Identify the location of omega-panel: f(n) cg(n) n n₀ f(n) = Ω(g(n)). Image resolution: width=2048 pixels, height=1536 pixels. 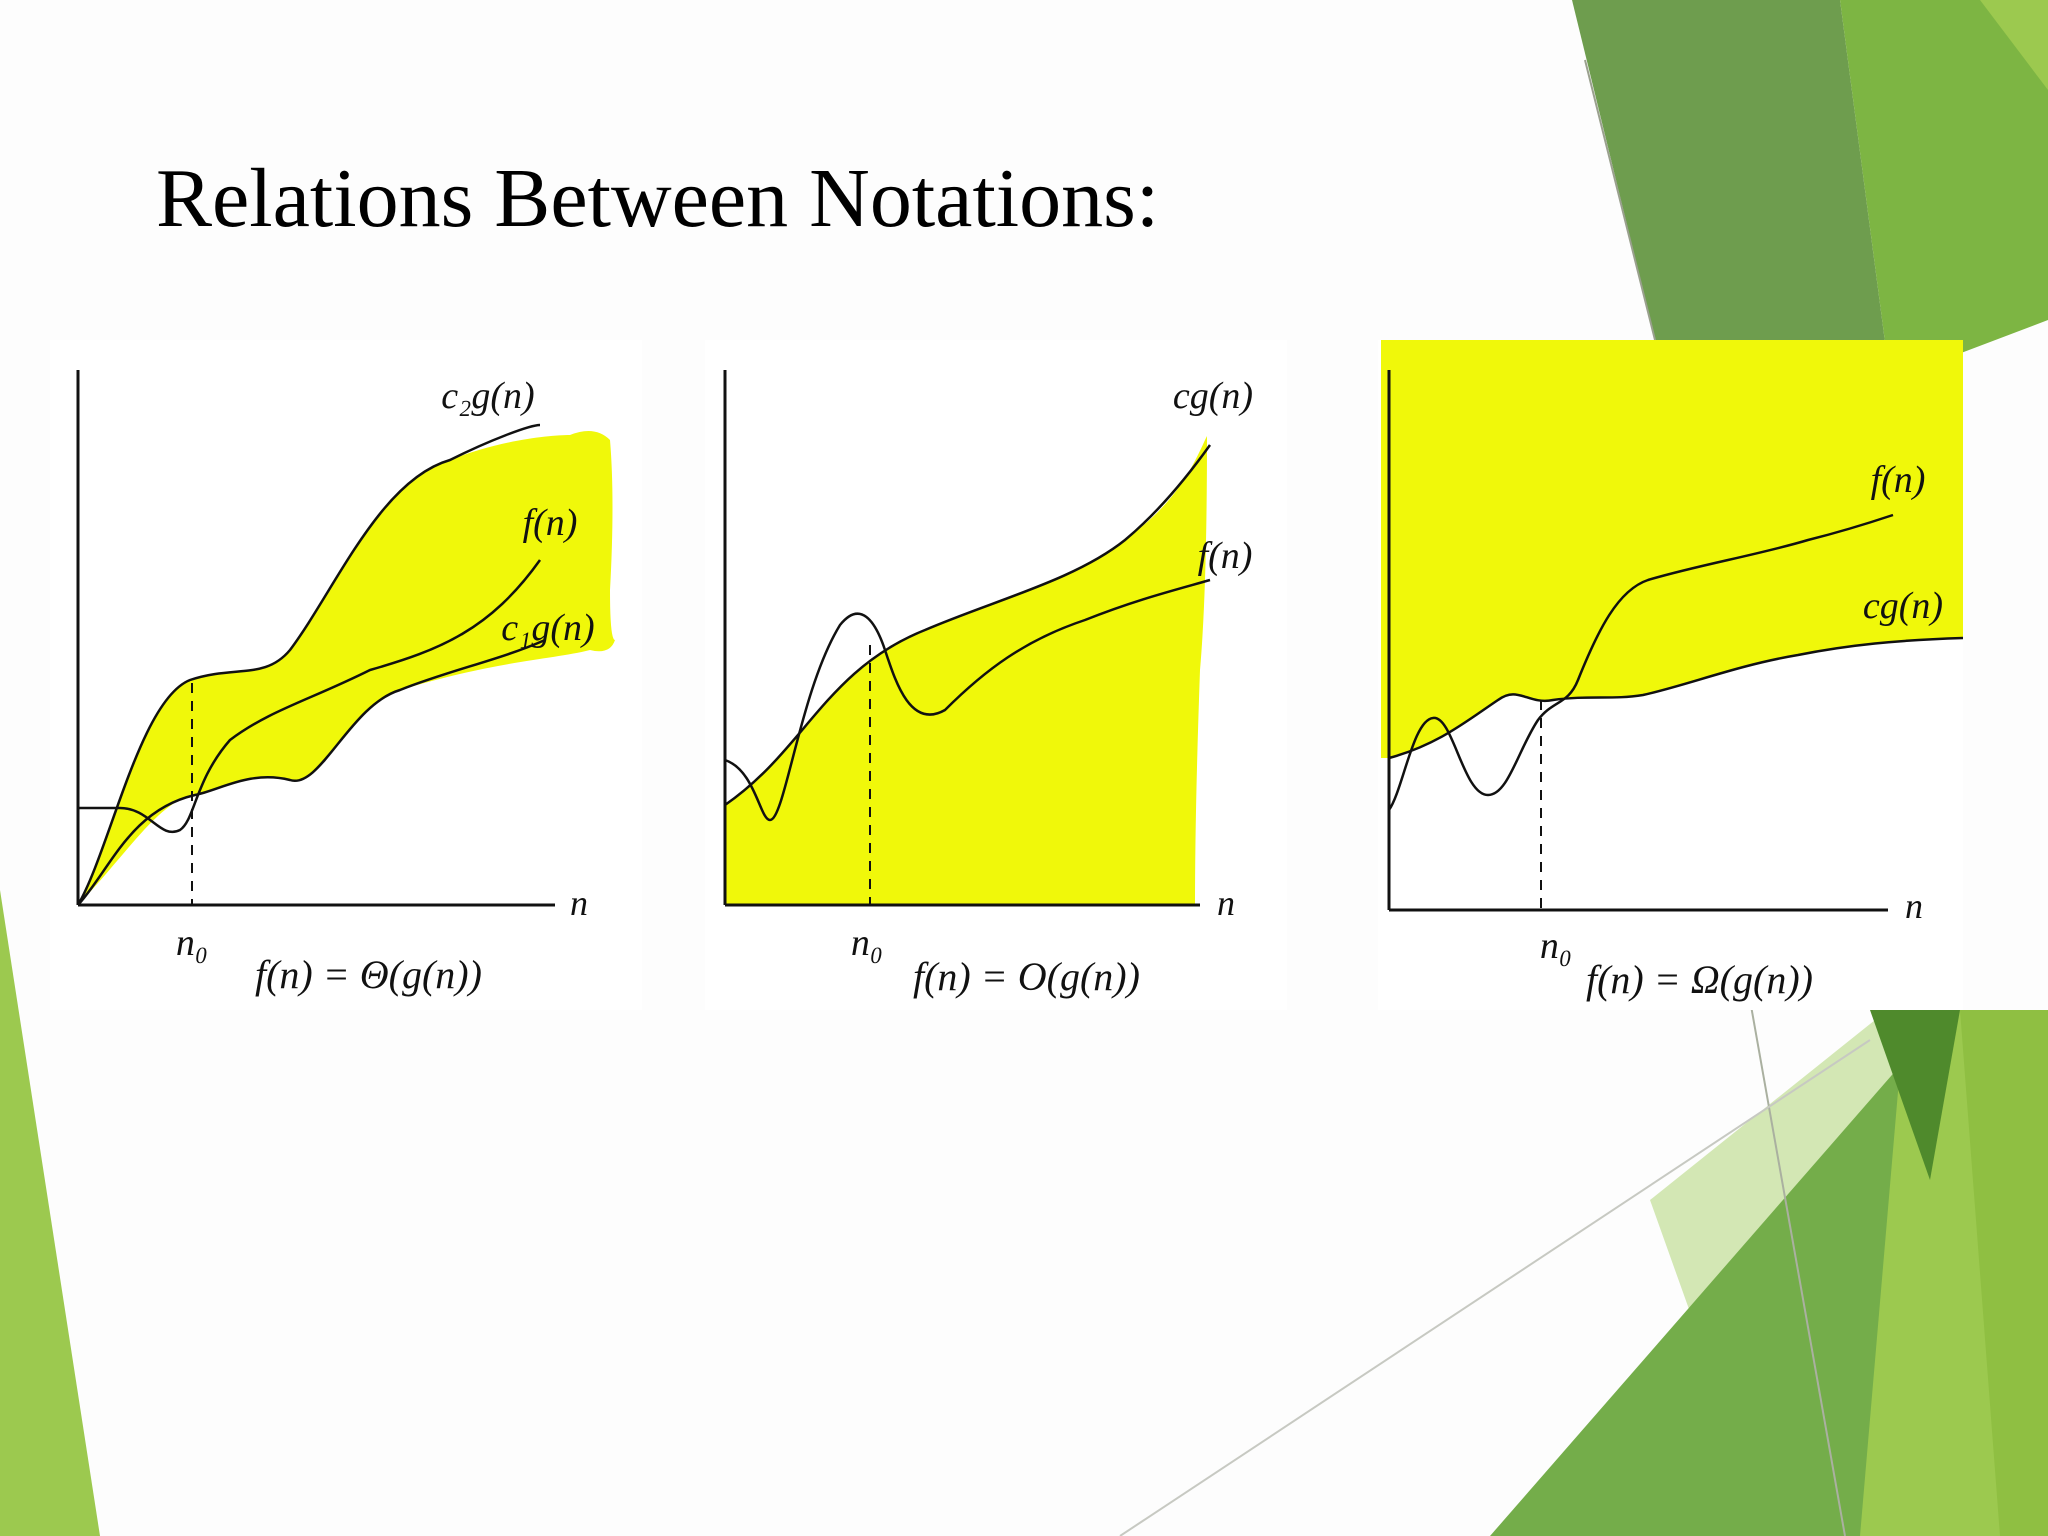
(1670, 675).